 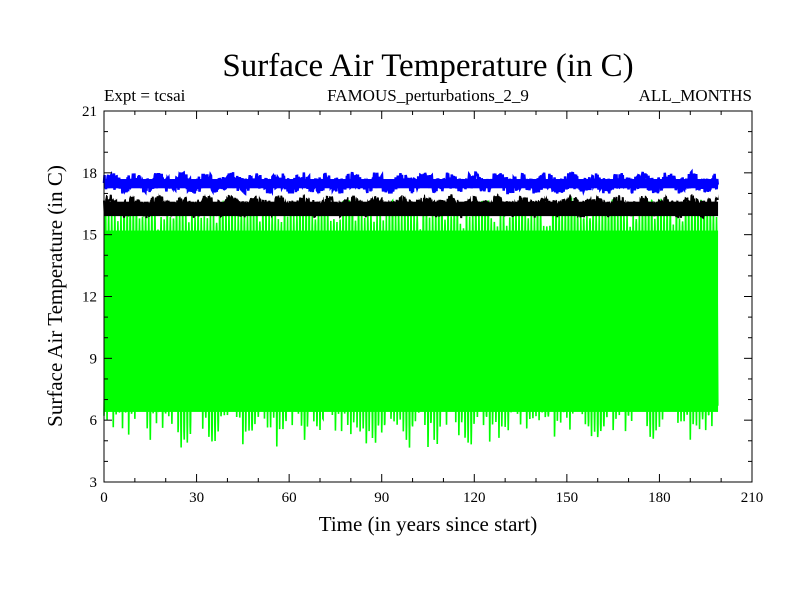 What do you see at coordinates (411, 184) in the screenshot?
I see `series-upper-fill` at bounding box center [411, 184].